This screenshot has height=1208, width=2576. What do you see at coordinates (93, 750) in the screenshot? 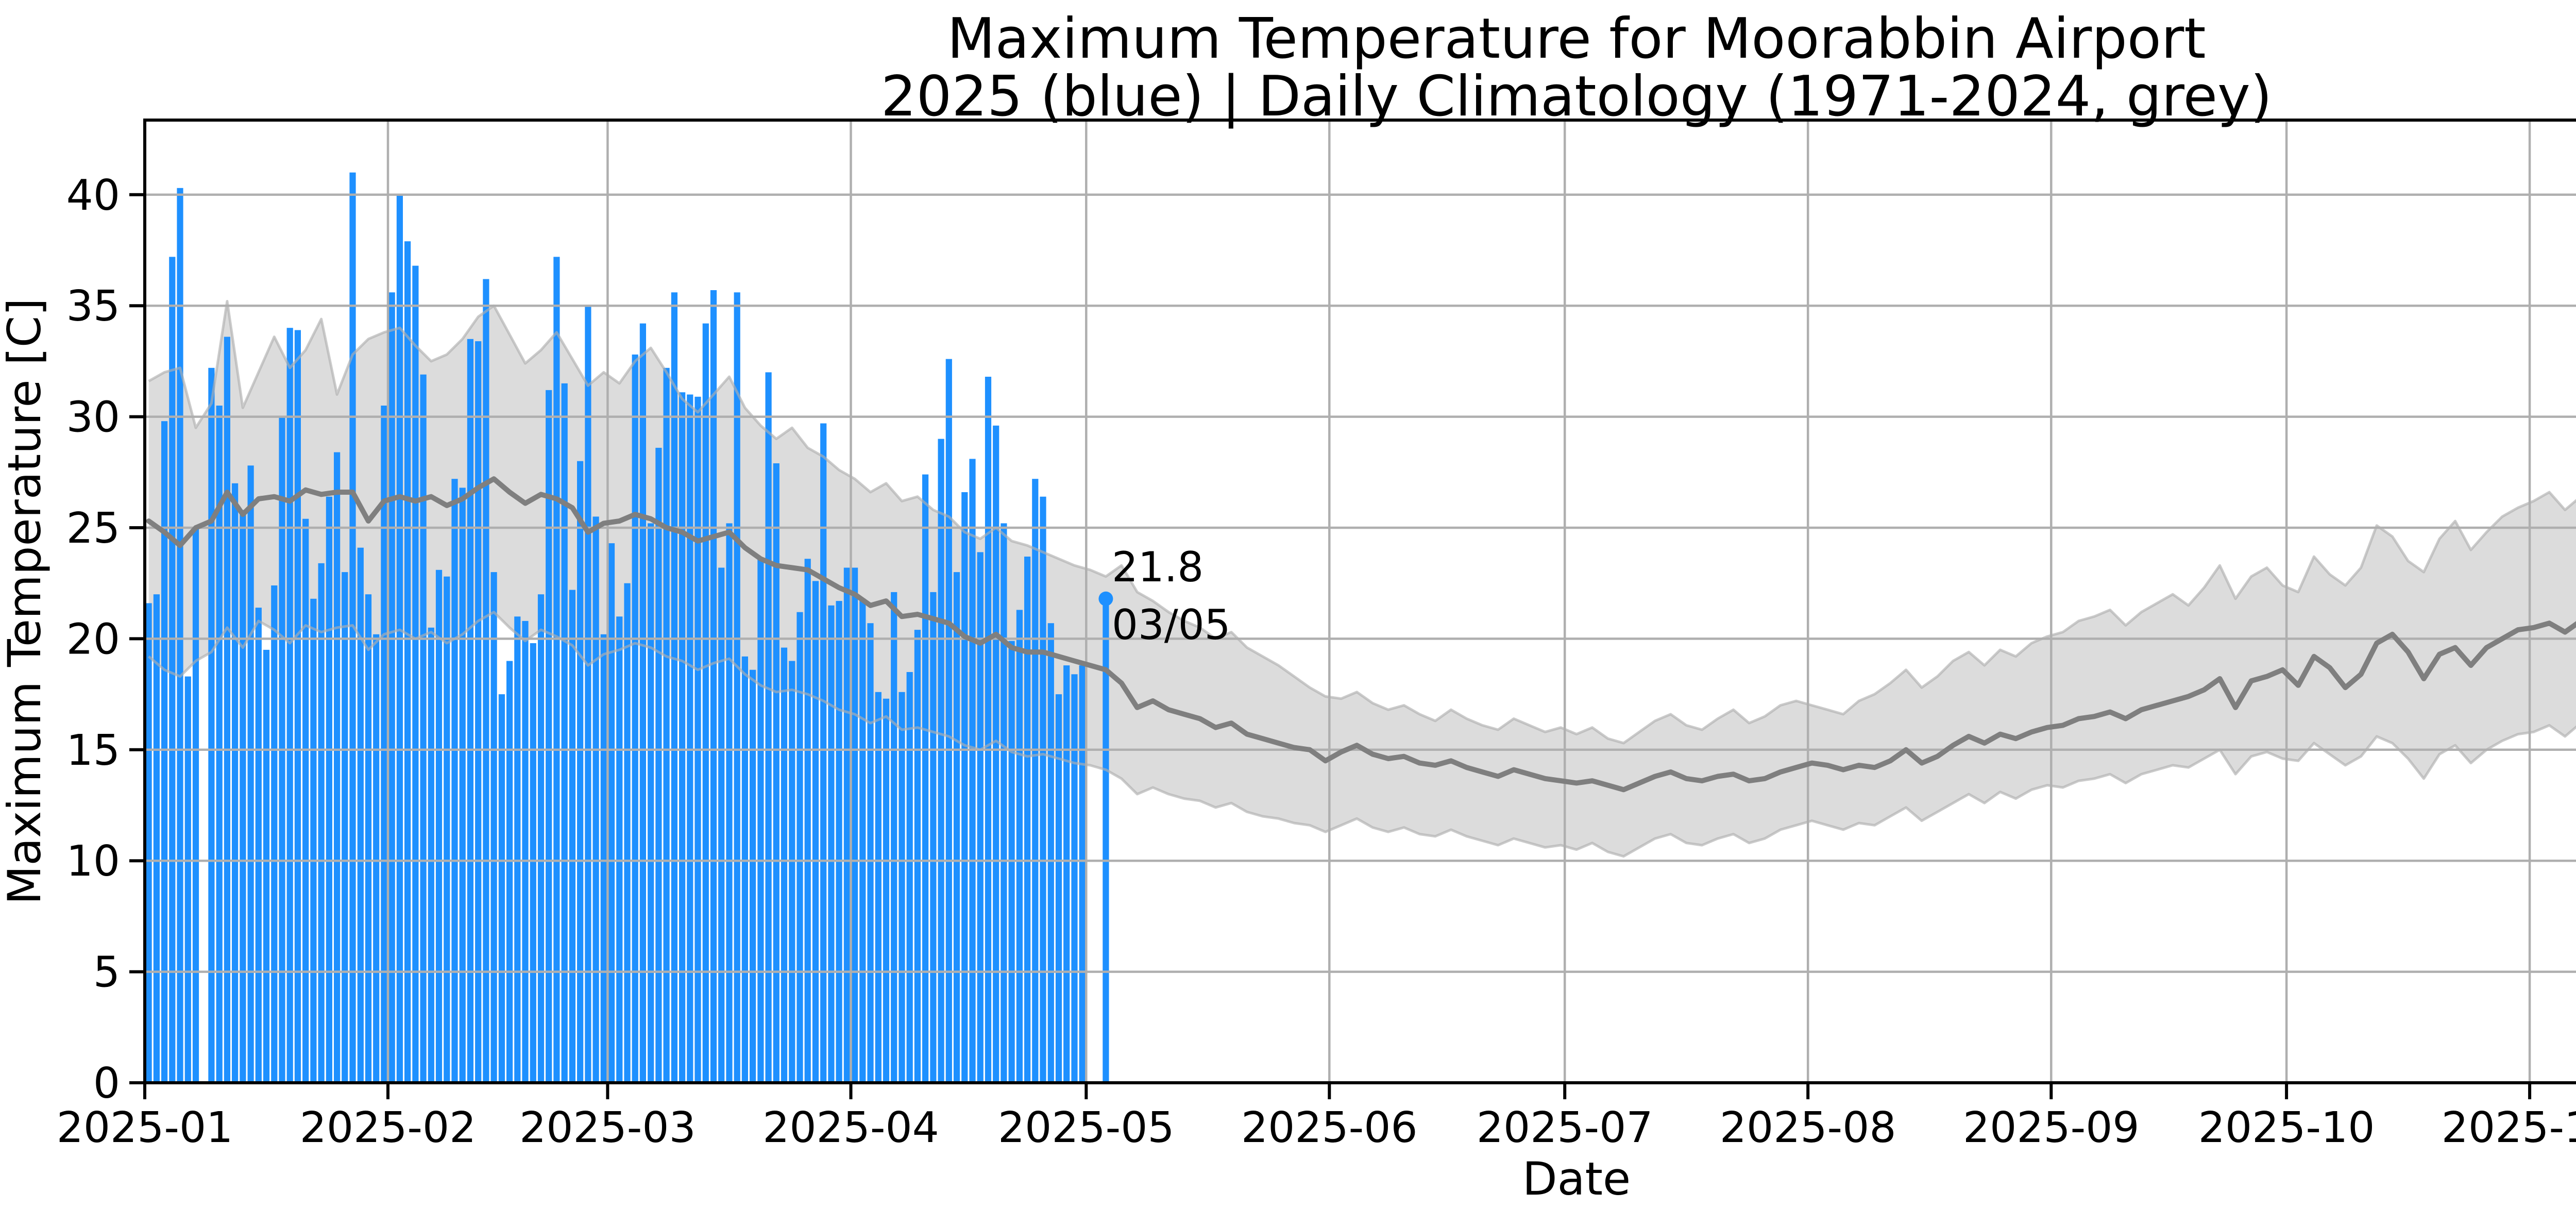
I see `y-tick-label-15: 15` at bounding box center [93, 750].